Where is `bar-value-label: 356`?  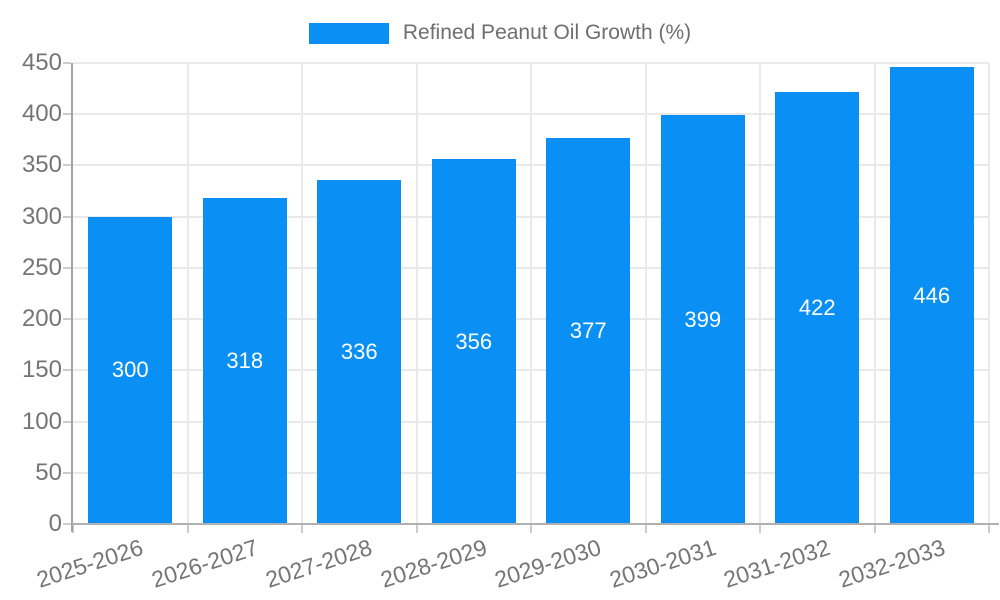
bar-value-label: 356 is located at coordinates (474, 341).